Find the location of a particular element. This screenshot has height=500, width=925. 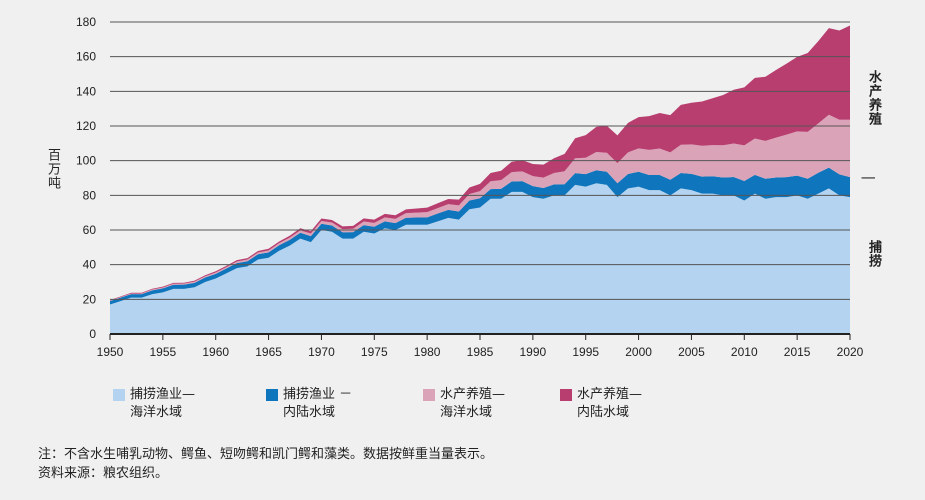

y-tick-label: 0 is located at coordinates (92, 334).